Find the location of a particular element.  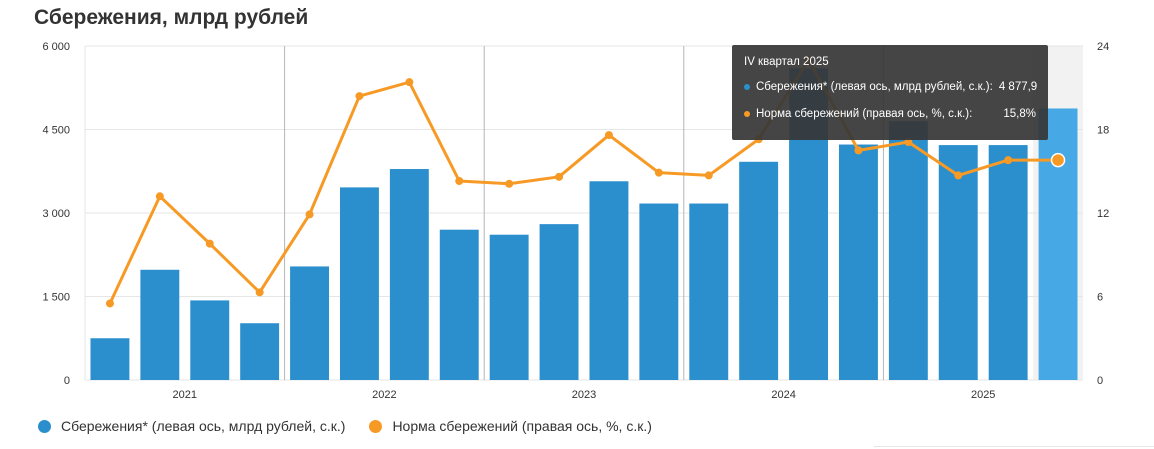

right-axis-tick: 18 is located at coordinates (1103, 131).